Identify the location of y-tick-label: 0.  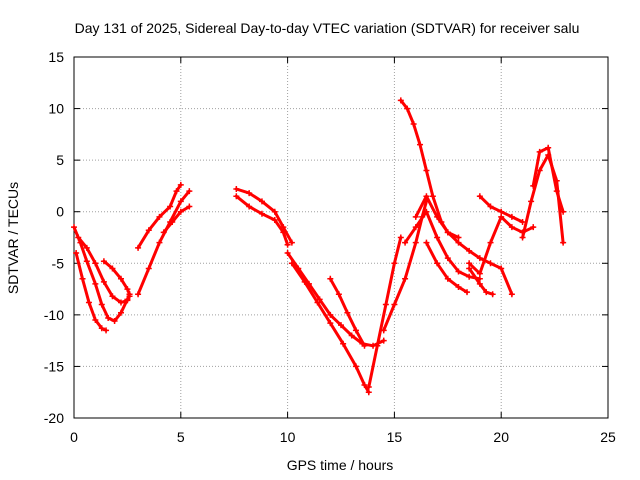
(60, 212).